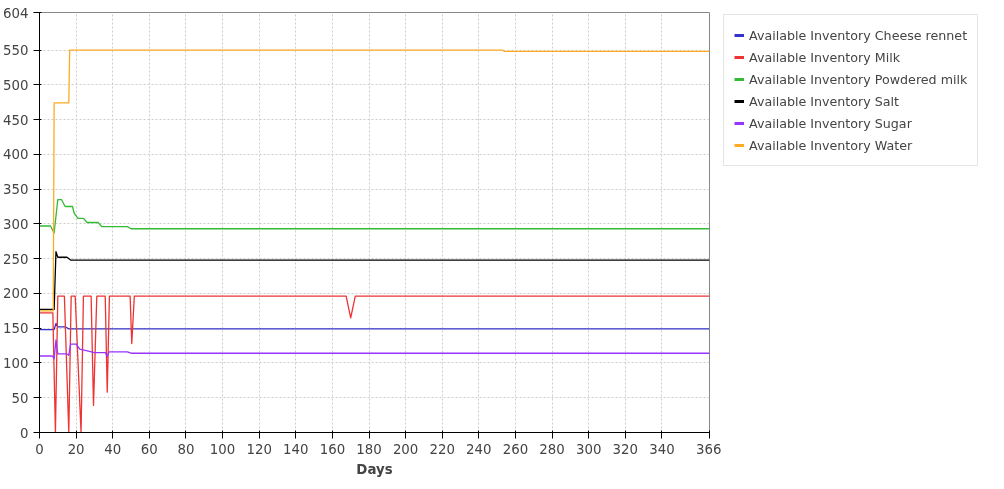 The width and height of the screenshot is (1004, 489). Describe the element at coordinates (374, 469) in the screenshot. I see `x-axis-title: Days` at that location.